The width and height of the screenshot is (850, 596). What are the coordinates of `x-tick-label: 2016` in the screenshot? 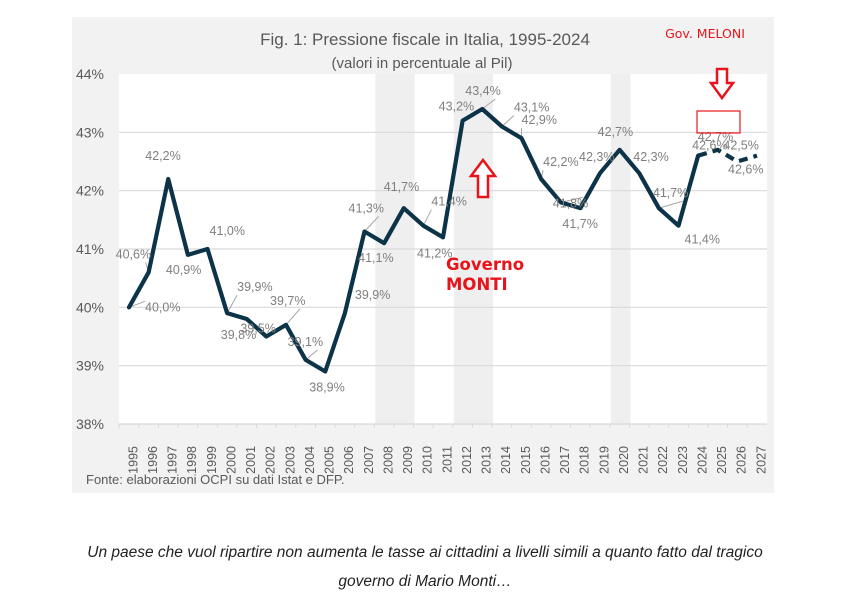 It's located at (545, 460).